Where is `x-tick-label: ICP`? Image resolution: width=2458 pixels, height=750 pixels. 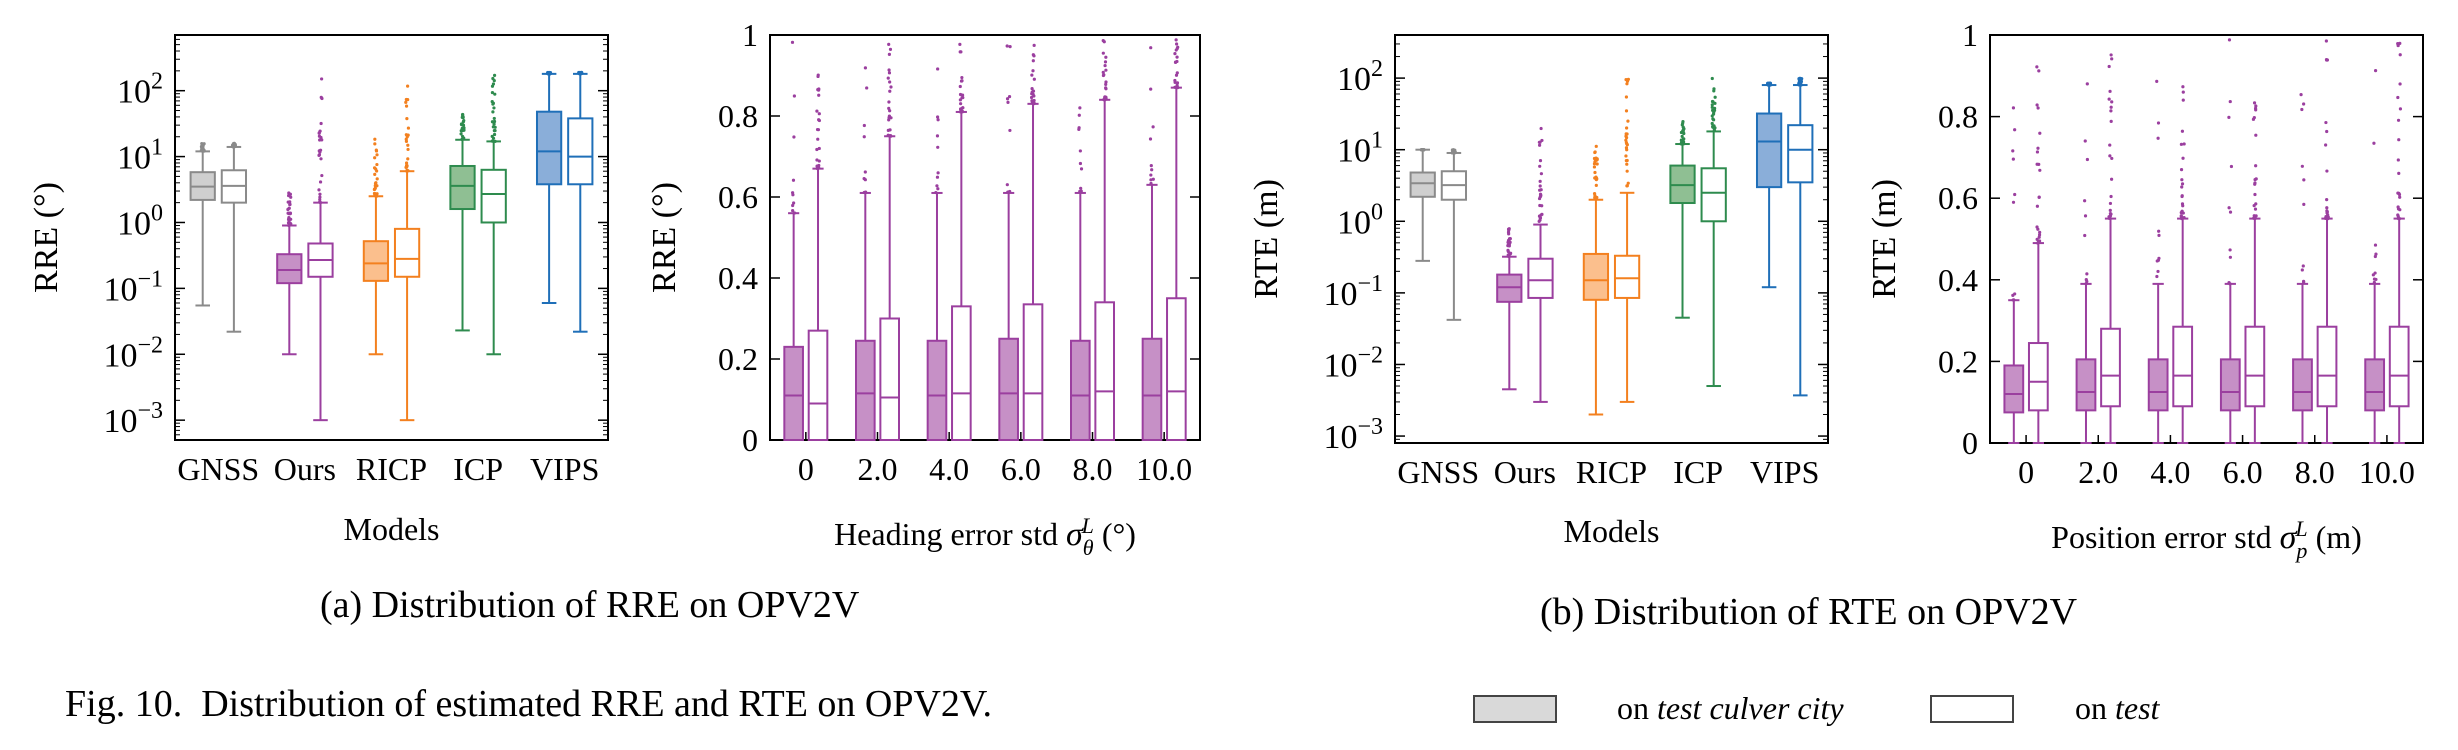
x-tick-label: ICP is located at coordinates (1698, 472).